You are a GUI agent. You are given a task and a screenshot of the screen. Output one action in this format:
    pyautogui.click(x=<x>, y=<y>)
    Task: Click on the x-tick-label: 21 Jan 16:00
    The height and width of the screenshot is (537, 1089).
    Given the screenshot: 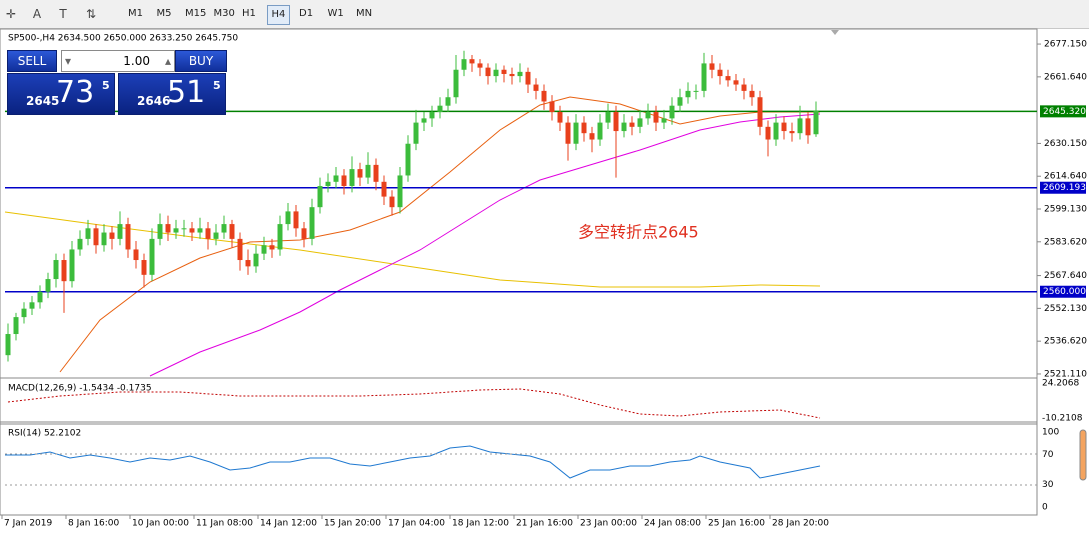 What is the action you would take?
    pyautogui.click(x=544, y=524)
    